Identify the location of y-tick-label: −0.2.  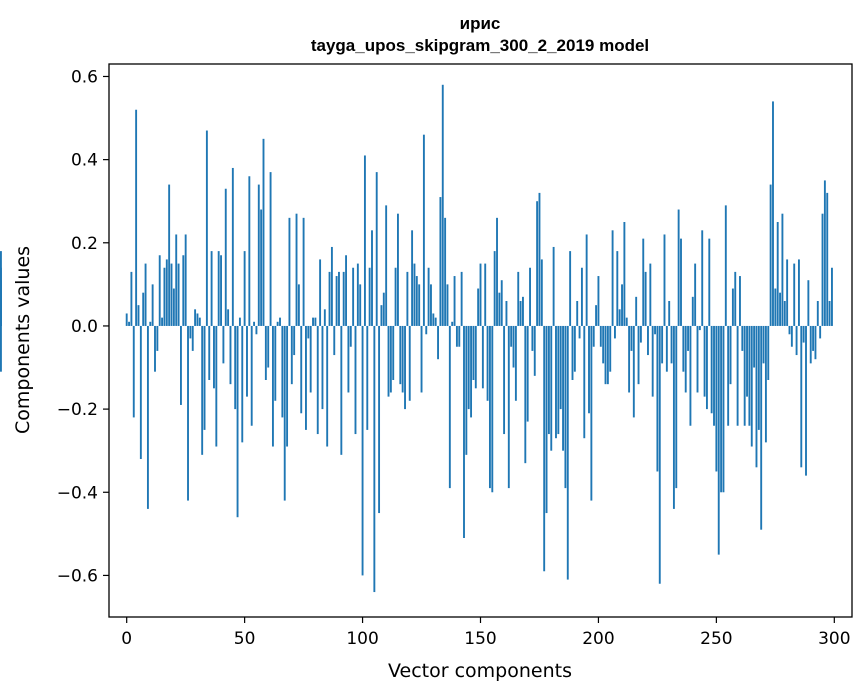
(77, 410).